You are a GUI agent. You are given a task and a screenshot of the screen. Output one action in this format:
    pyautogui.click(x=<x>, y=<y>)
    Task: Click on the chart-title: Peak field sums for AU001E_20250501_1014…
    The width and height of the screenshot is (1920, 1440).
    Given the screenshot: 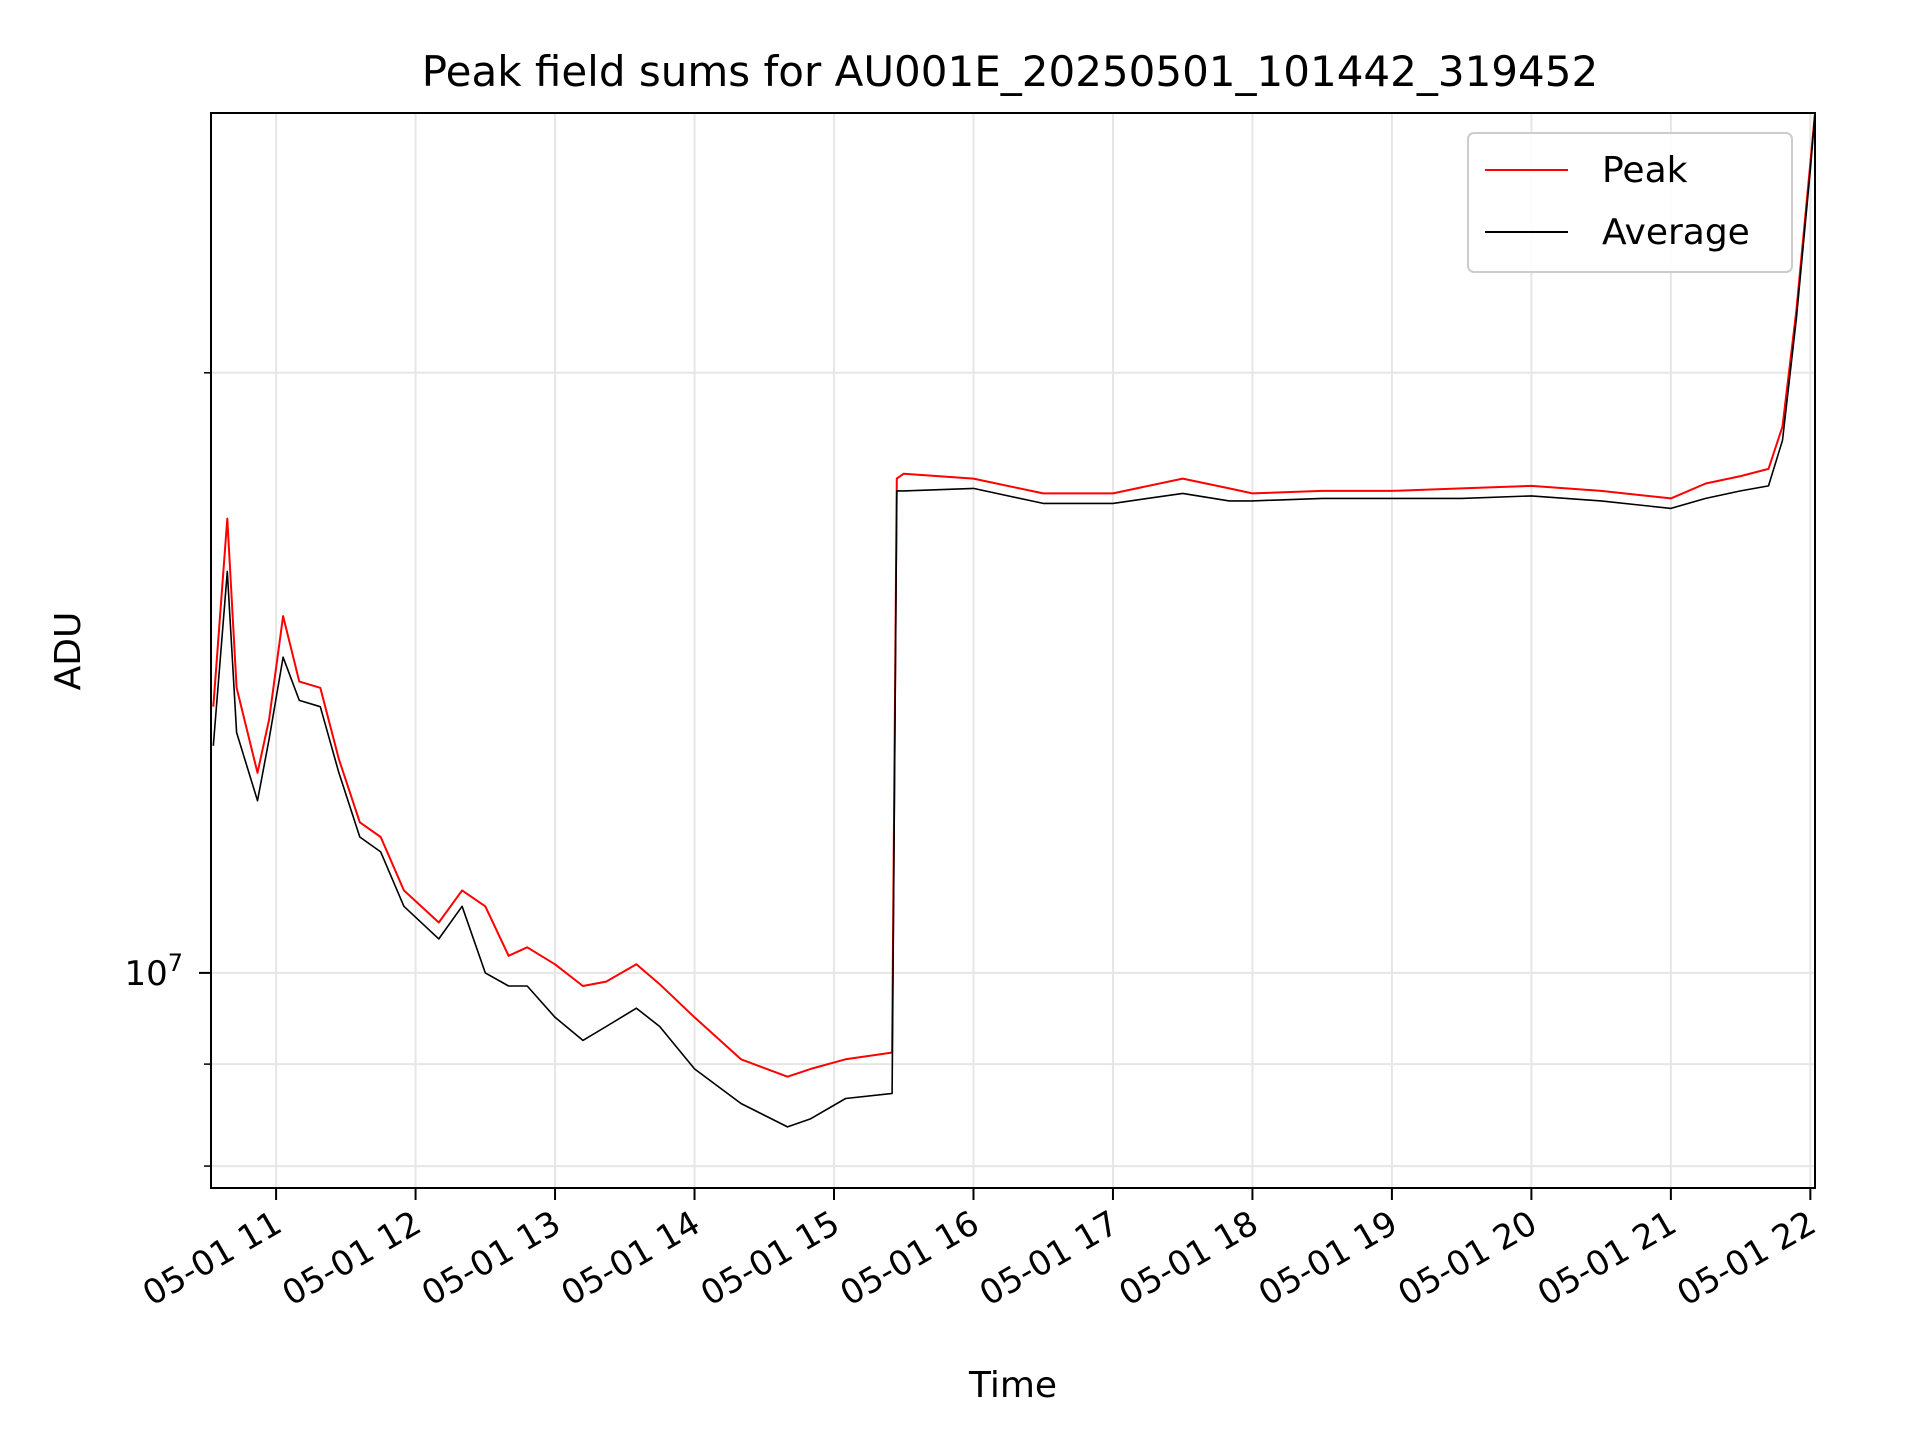 What is the action you would take?
    pyautogui.click(x=1010, y=71)
    